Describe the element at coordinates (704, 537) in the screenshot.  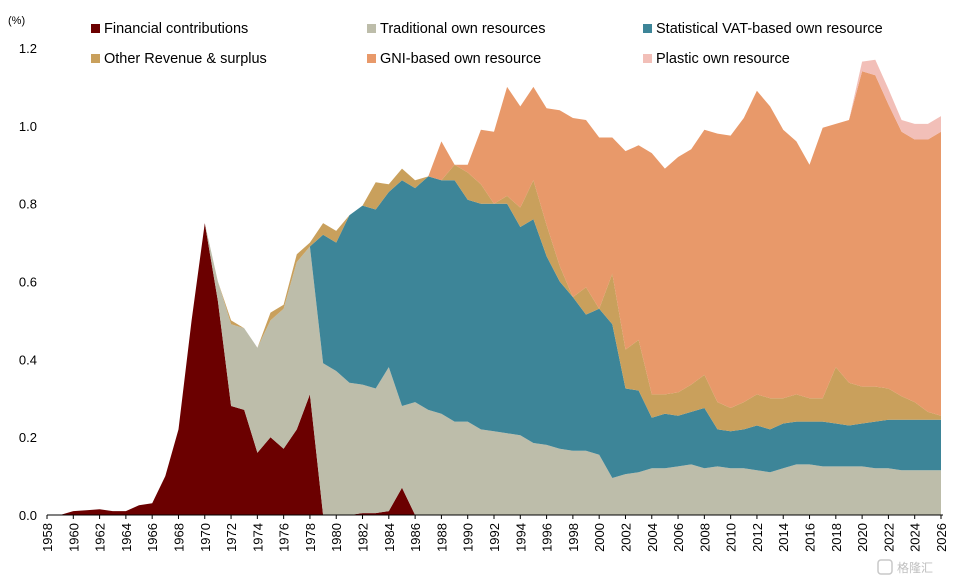
I see `x-tick-label: 2008` at that location.